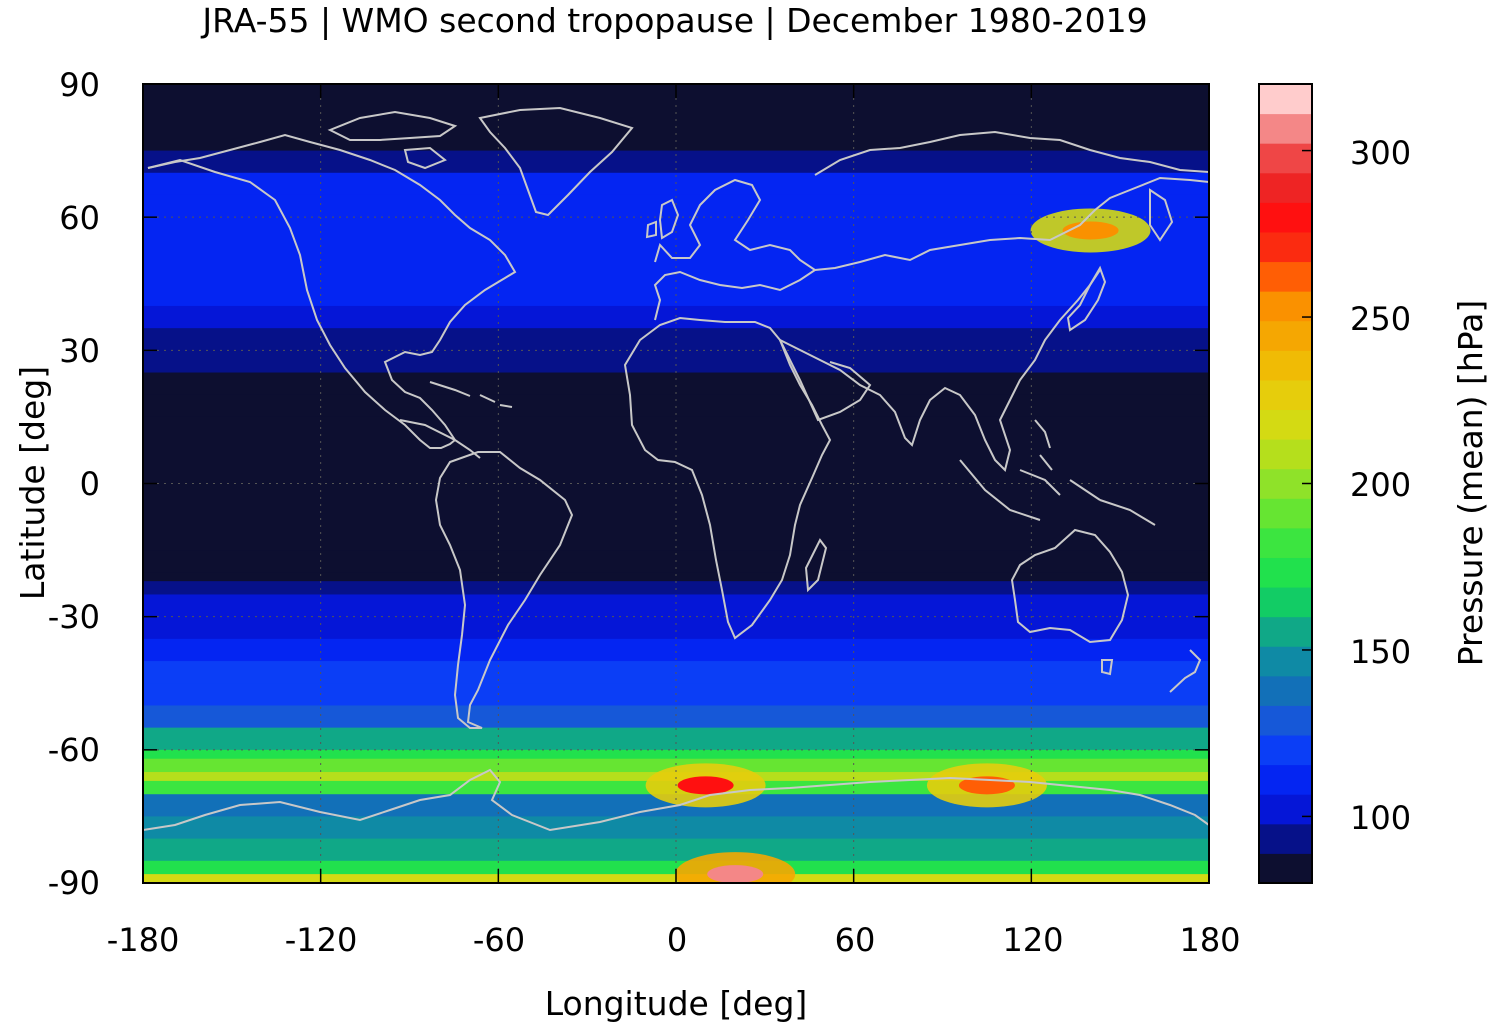  Describe the element at coordinates (32, 483) in the screenshot. I see `y-axis-label: Latitude [deg]` at that location.